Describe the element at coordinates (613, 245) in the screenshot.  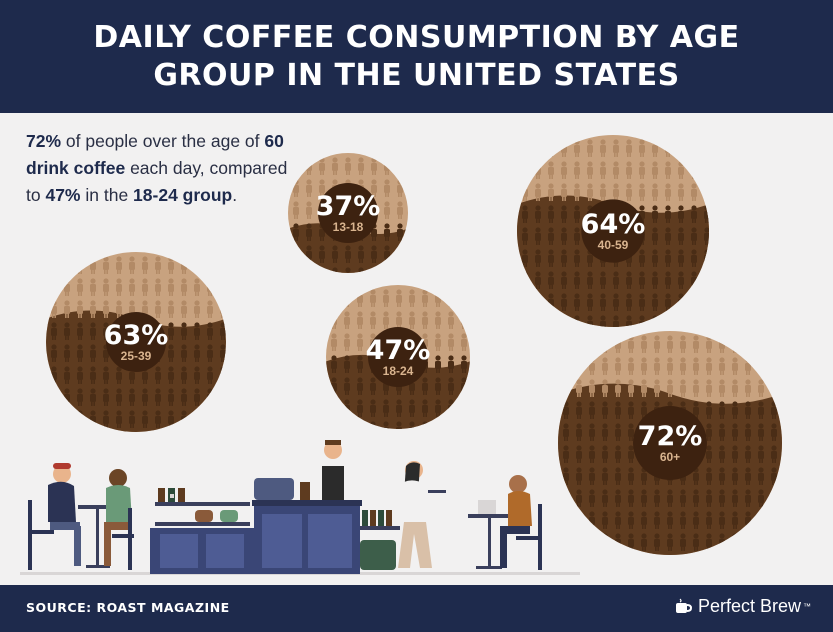
I see `bubble-age-label: 40-59` at that location.